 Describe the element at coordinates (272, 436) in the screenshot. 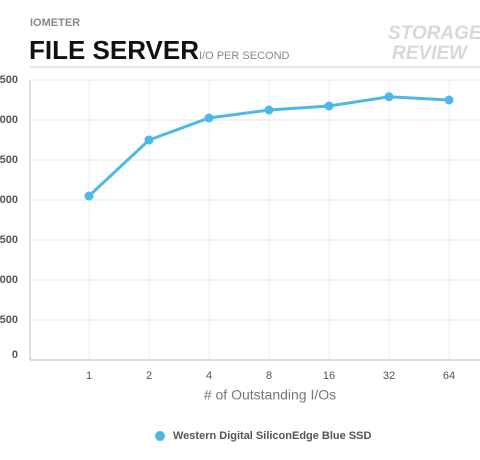

I see `legend-label: Western Digital SiliconEdge Blue SSD` at that location.